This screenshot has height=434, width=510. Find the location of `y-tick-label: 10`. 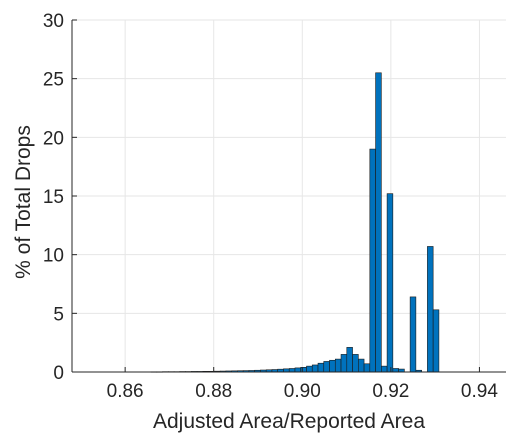

y-tick-label: 10 is located at coordinates (53, 256).